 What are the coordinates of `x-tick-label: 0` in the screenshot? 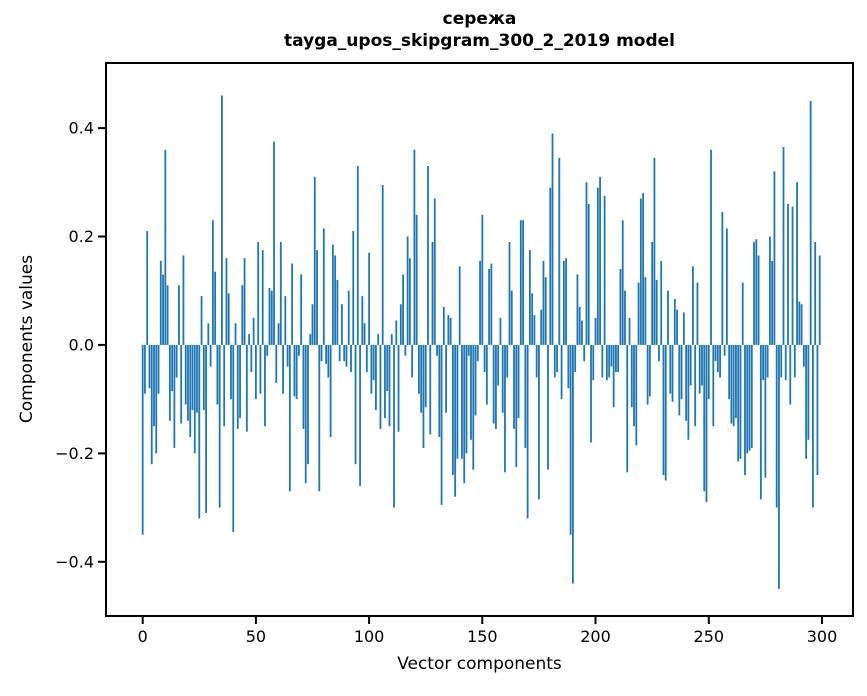 It's located at (143, 636).